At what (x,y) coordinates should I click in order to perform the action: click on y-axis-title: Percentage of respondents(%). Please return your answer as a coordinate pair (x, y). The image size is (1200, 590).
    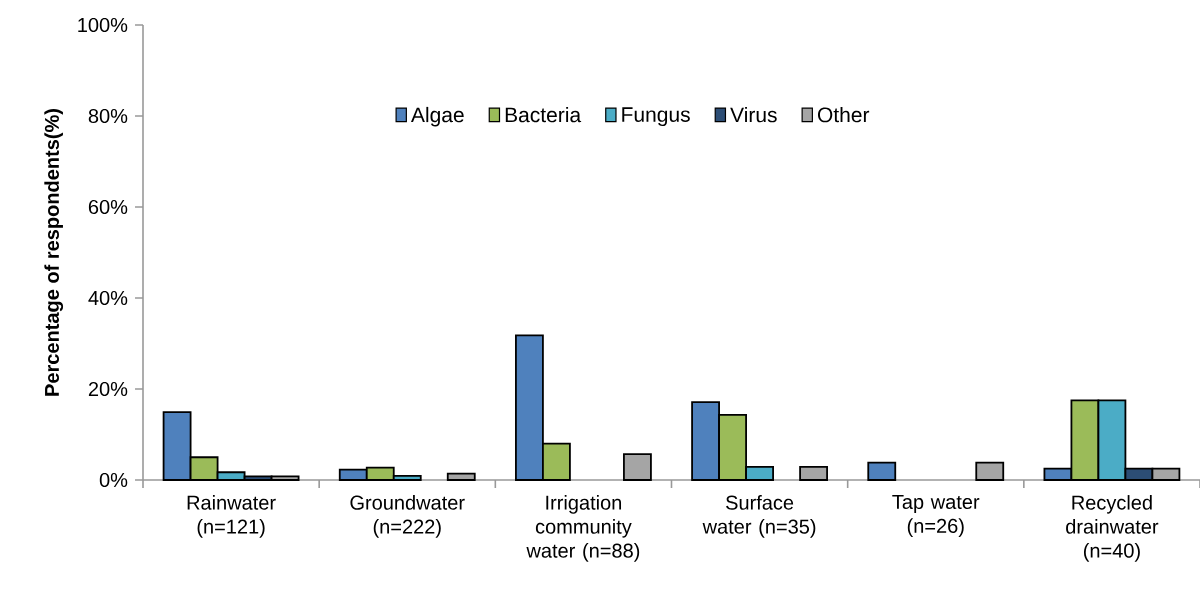
    Looking at the image, I should click on (54, 252).